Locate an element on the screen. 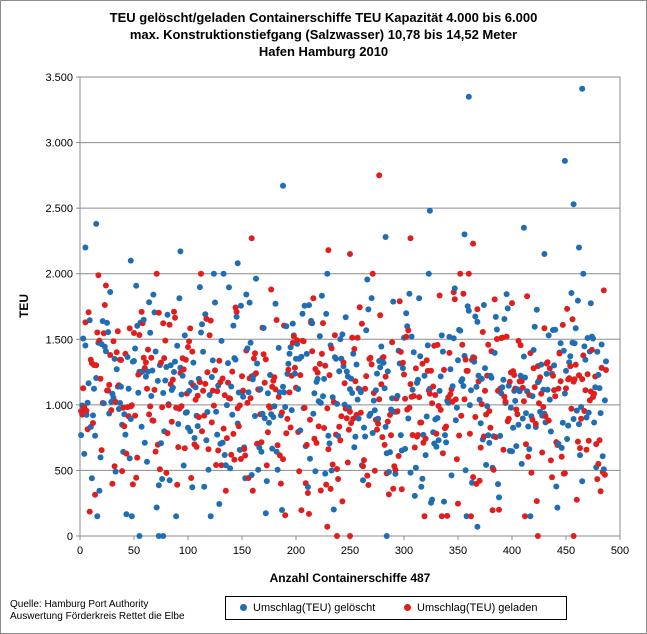  y-axis-label: TEU is located at coordinates (24, 306).